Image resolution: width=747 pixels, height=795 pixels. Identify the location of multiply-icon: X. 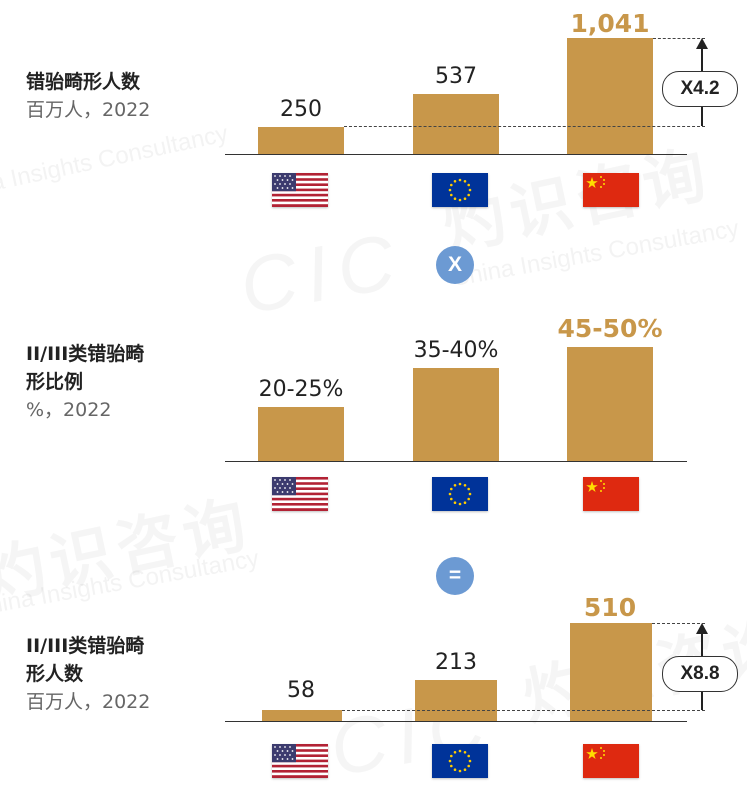
(455, 265).